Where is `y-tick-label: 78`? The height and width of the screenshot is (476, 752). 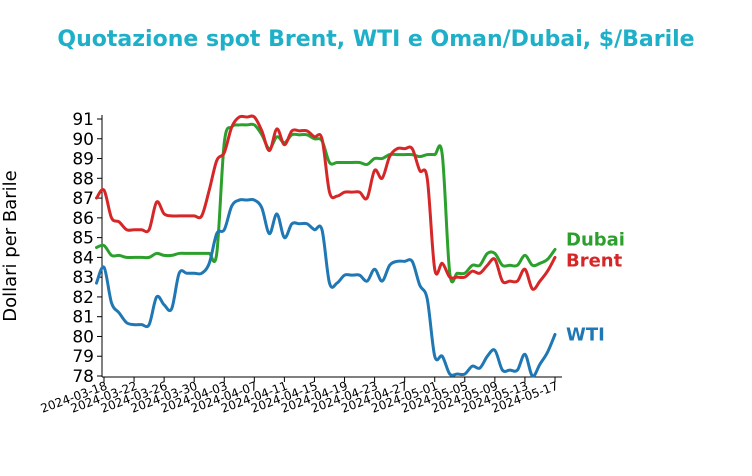 y-tick-label: 78 is located at coordinates (83, 377).